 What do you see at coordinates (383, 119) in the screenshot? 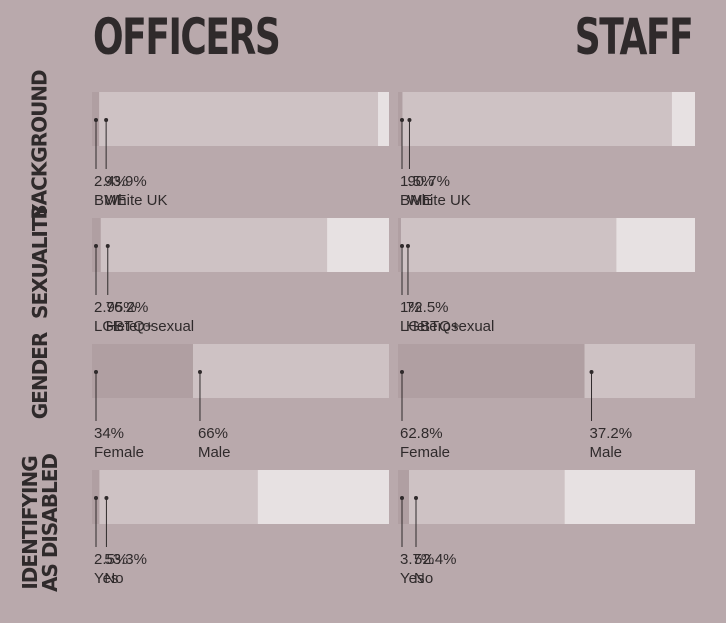
I see `bar-segment-background-officers-other` at bounding box center [383, 119].